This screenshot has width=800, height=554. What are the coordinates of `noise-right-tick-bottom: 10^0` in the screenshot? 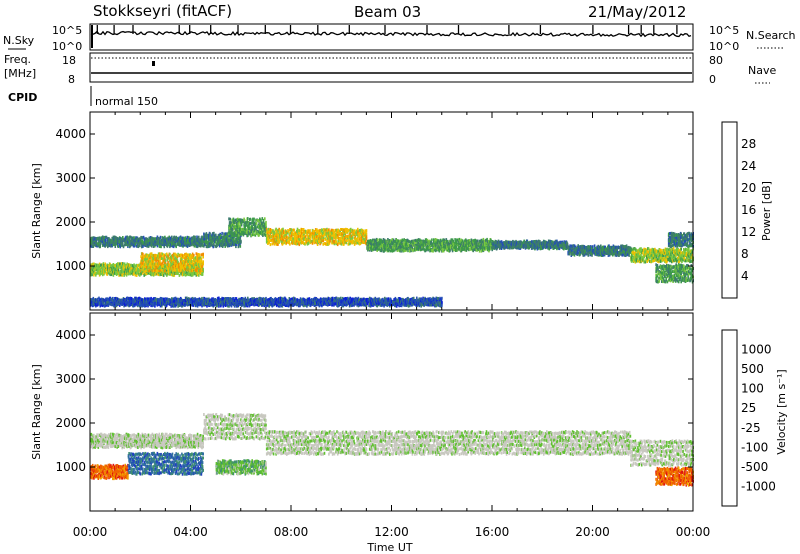 It's located at (724, 46).